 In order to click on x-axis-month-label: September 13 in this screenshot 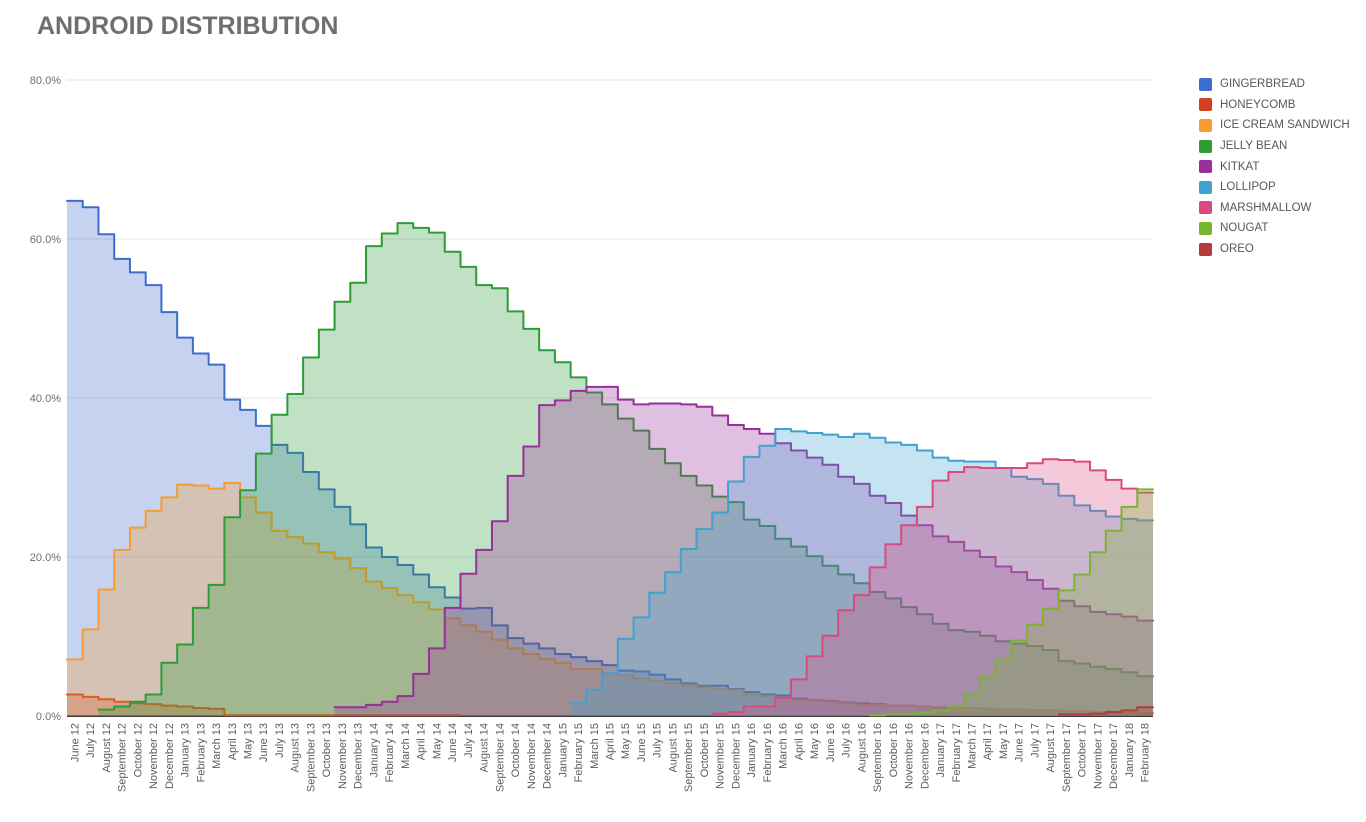, I will do `click(311, 757)`.